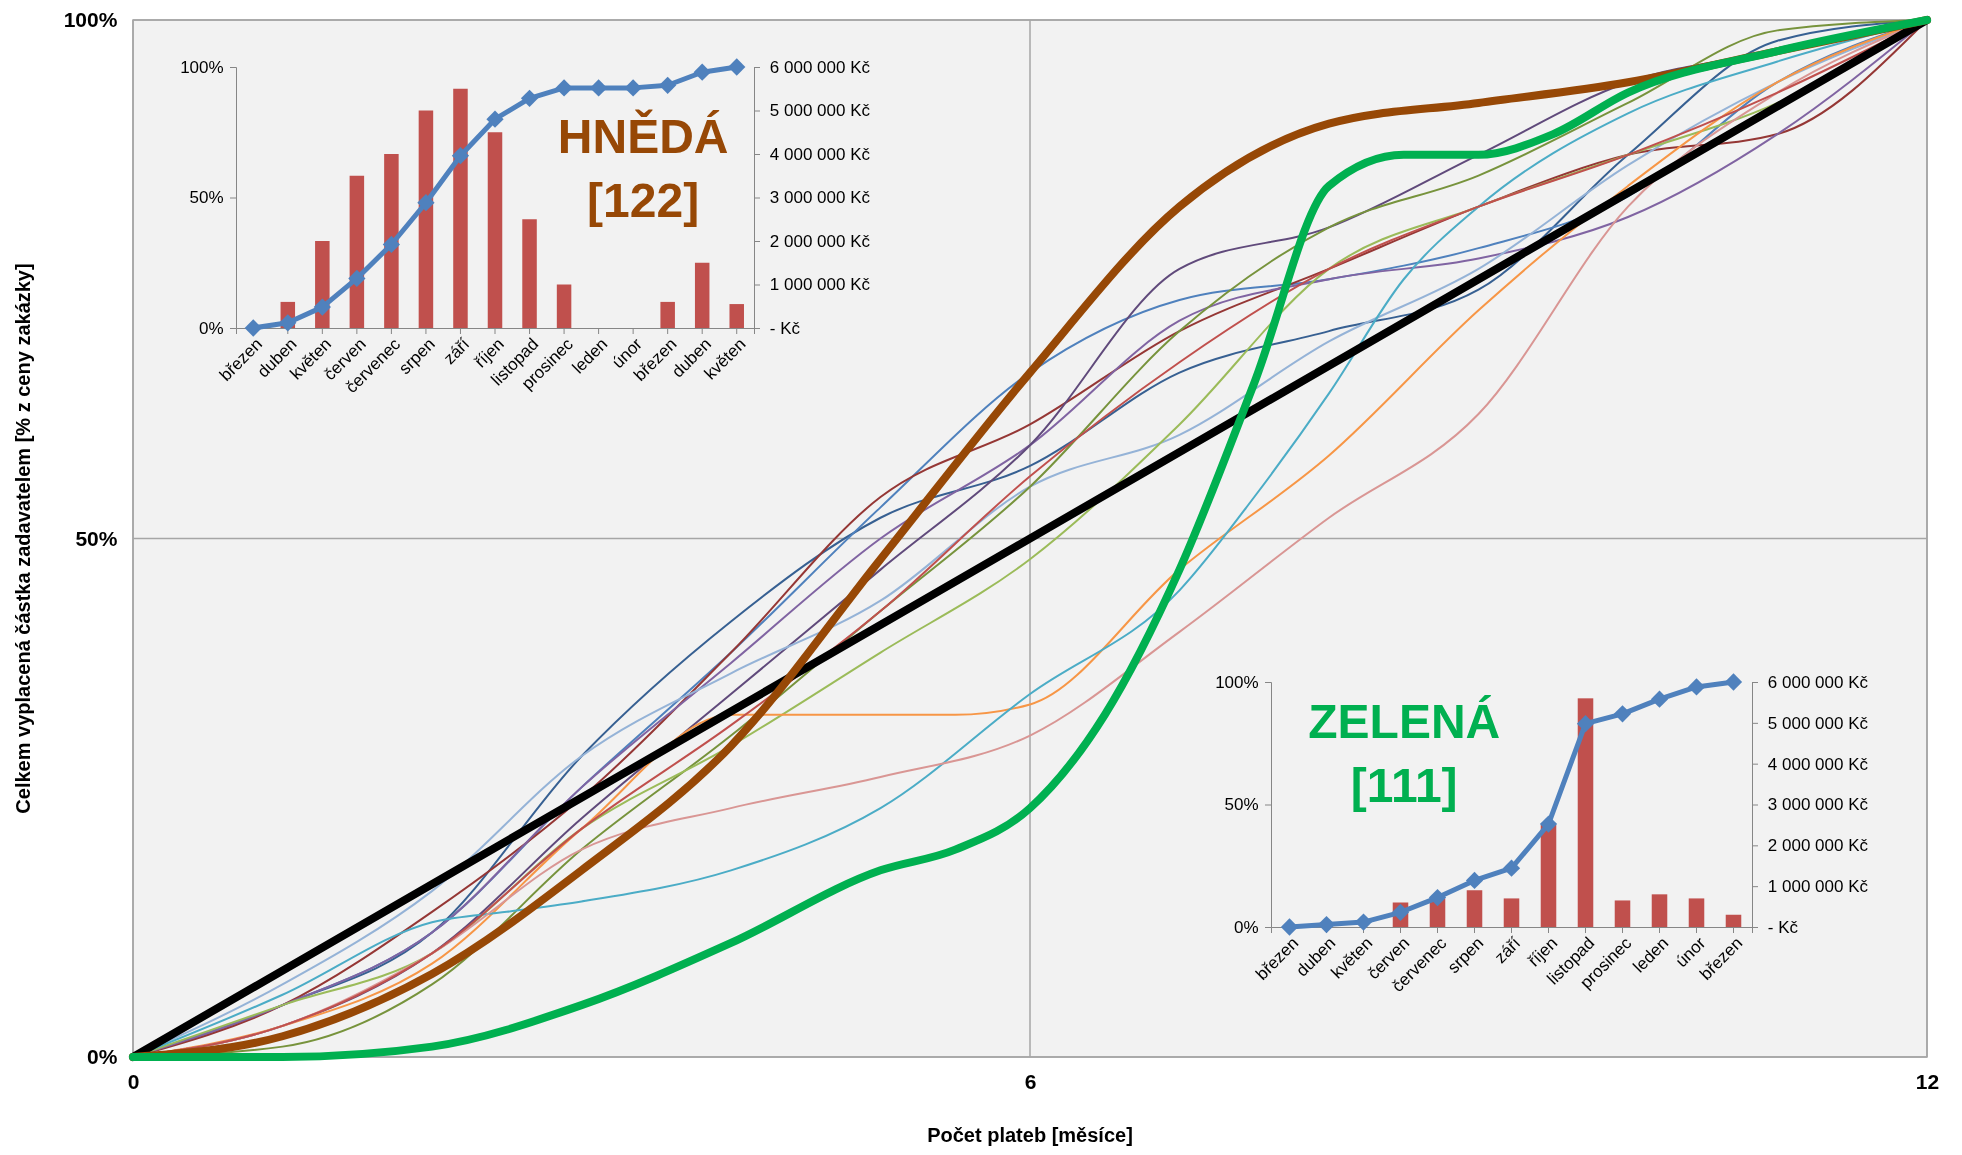  I want to click on x-tick-label: 6, so click(1030, 1082).